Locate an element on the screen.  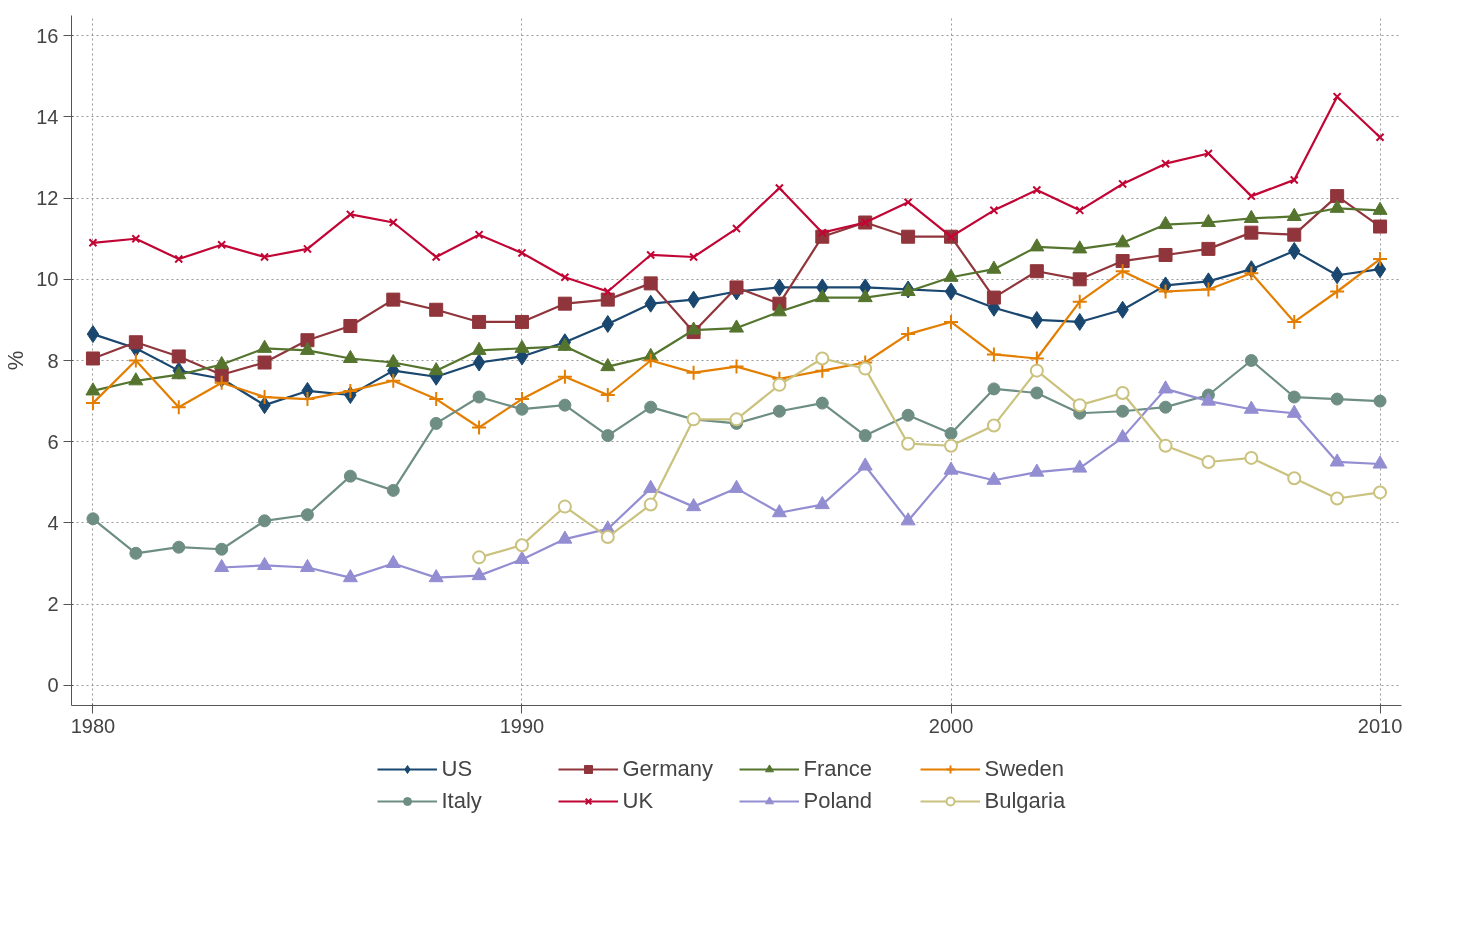
y-tick-label: 16 is located at coordinates (47, 35).